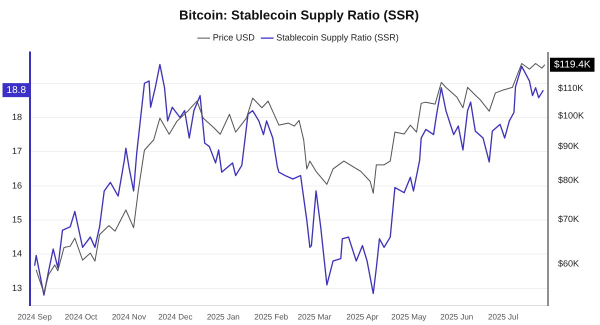  I want to click on x-tick-label: 2025 Jun, so click(457, 317).